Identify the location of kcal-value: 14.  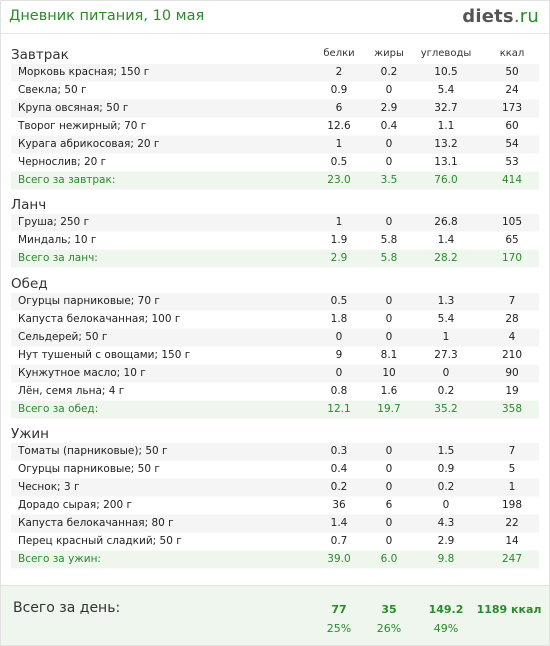
(512, 541).